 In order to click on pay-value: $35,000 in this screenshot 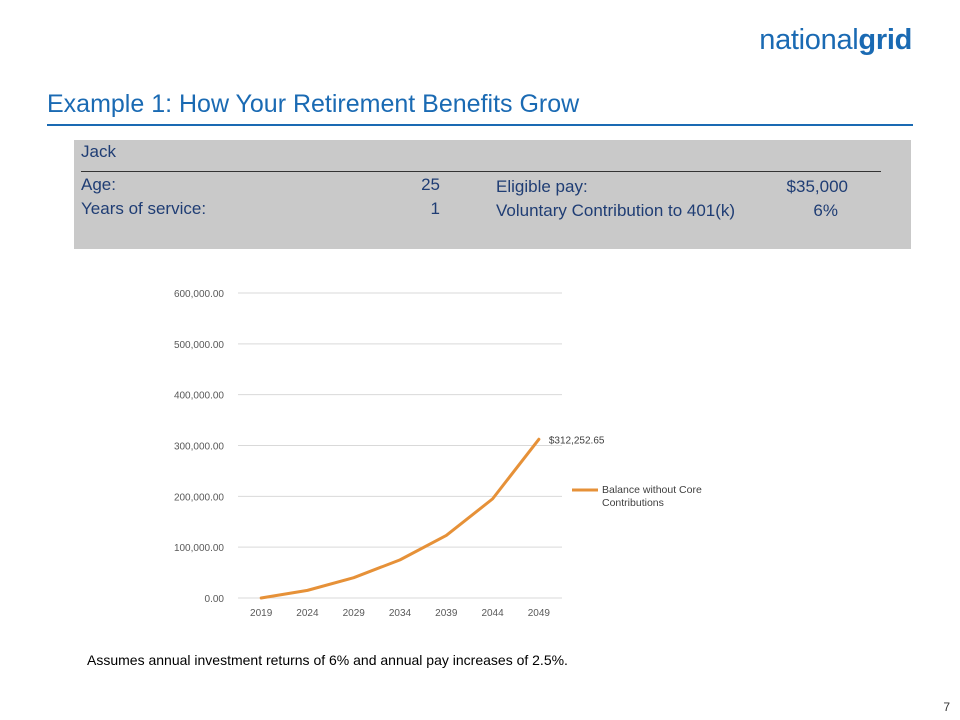, I will do `click(817, 186)`.